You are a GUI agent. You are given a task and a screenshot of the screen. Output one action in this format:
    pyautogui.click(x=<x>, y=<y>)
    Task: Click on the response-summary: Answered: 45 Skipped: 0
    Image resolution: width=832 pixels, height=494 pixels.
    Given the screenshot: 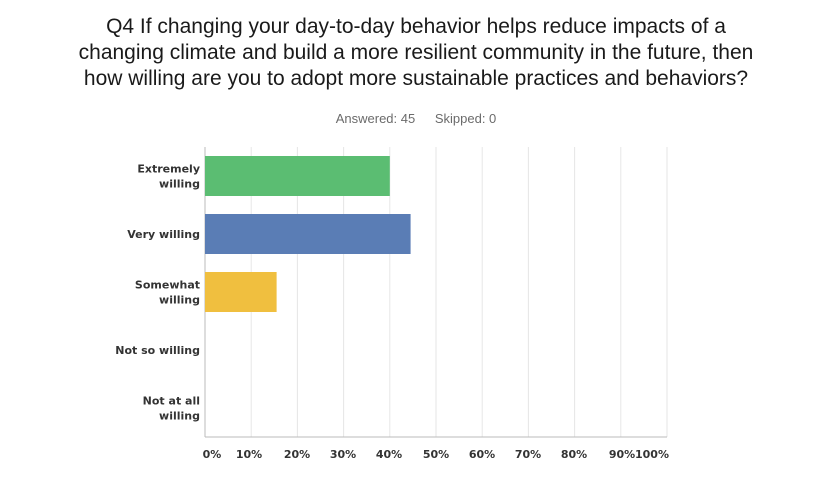 What is the action you would take?
    pyautogui.click(x=416, y=118)
    